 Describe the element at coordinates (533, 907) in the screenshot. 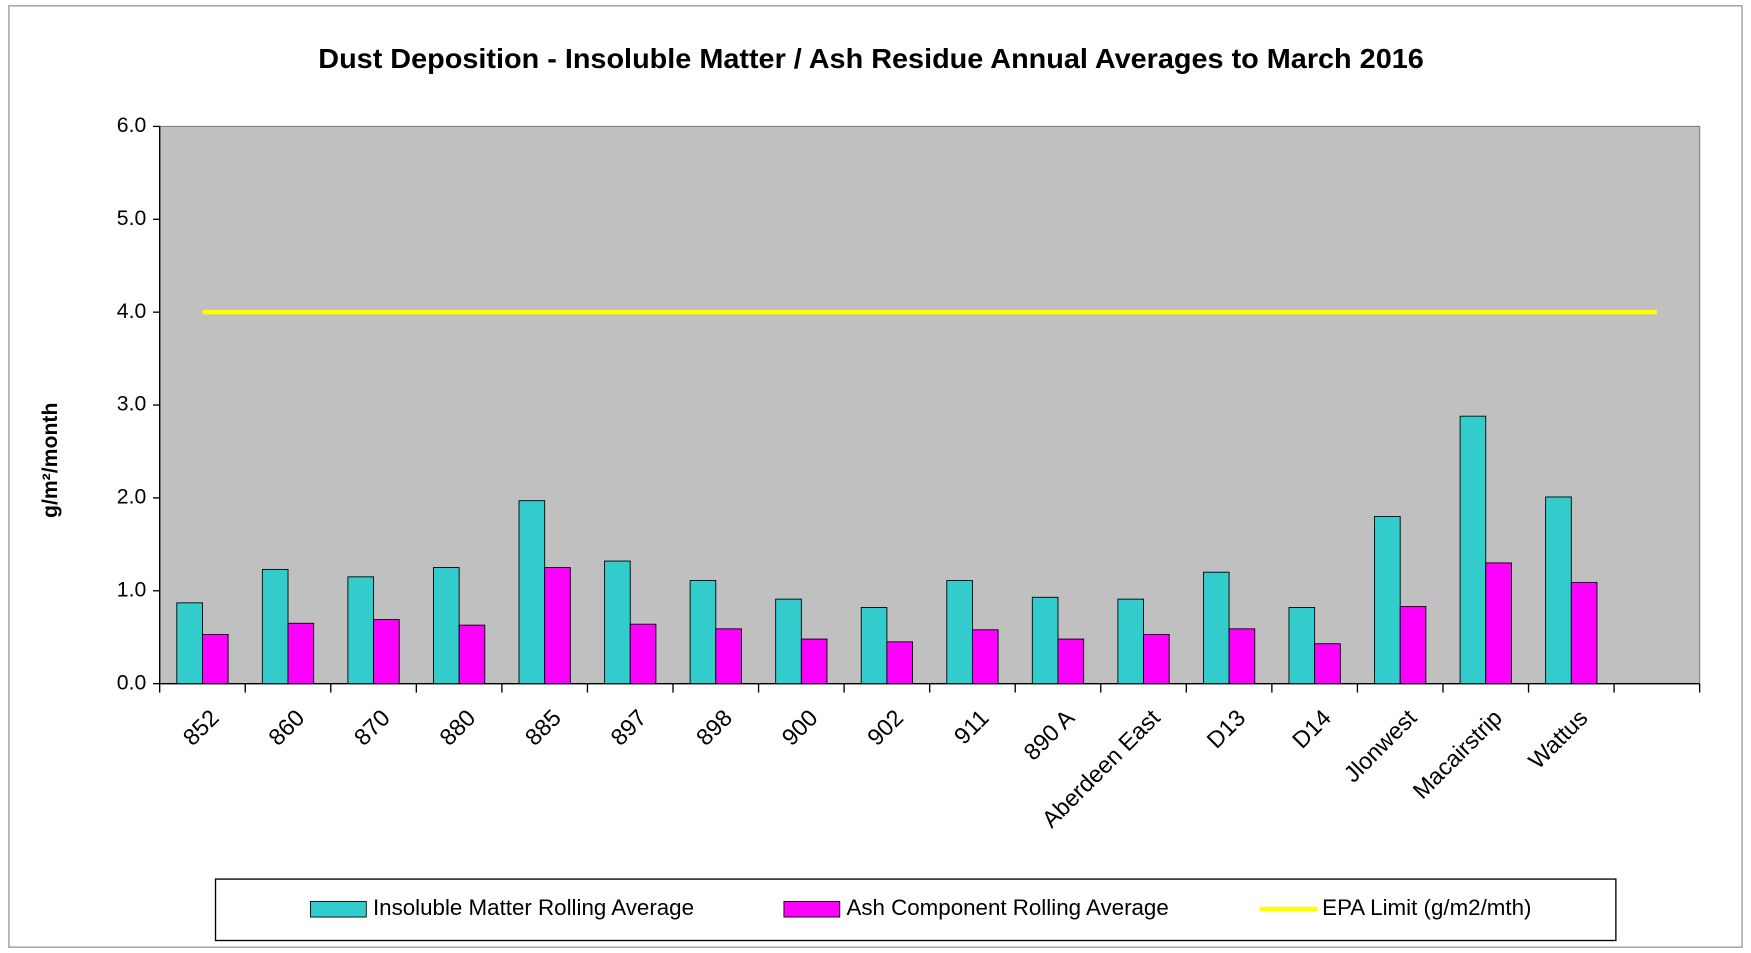

I see `legend-label: Insoluble Matter Rolling Average` at that location.